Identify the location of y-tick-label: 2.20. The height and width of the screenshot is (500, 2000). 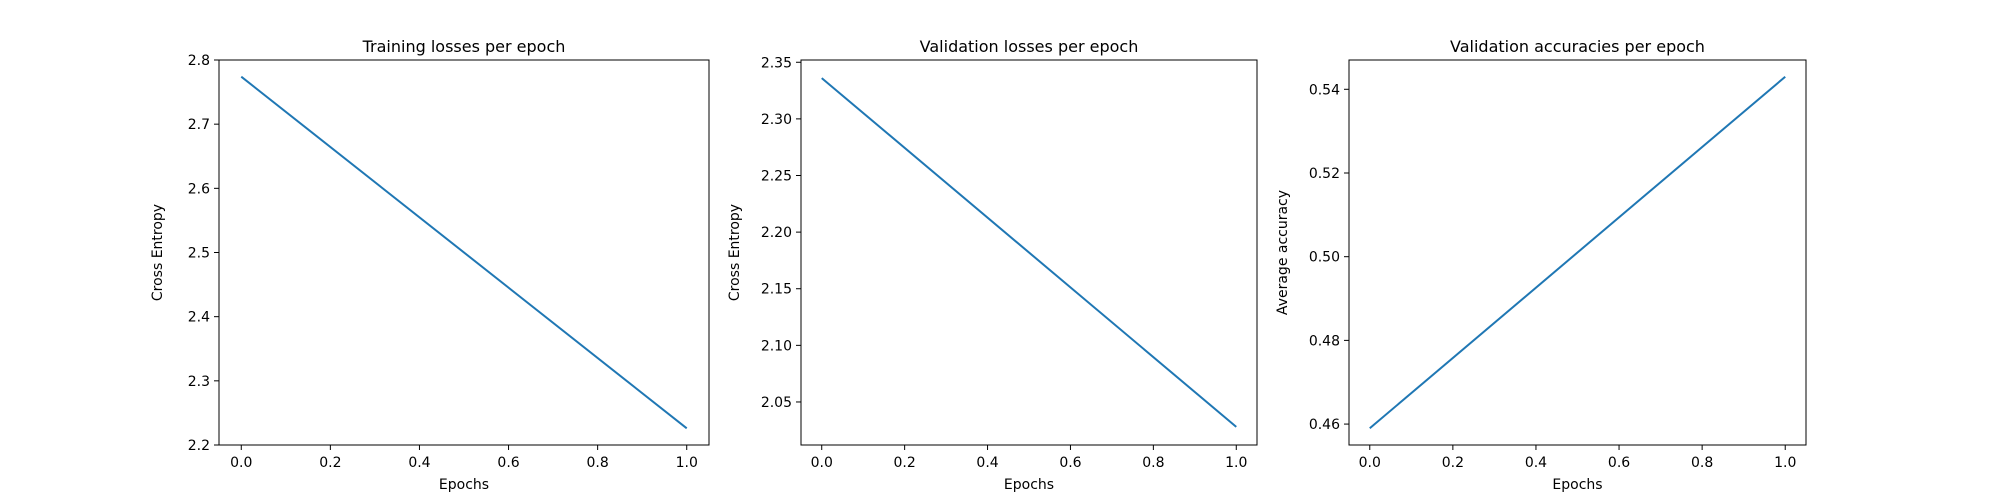
(776, 233).